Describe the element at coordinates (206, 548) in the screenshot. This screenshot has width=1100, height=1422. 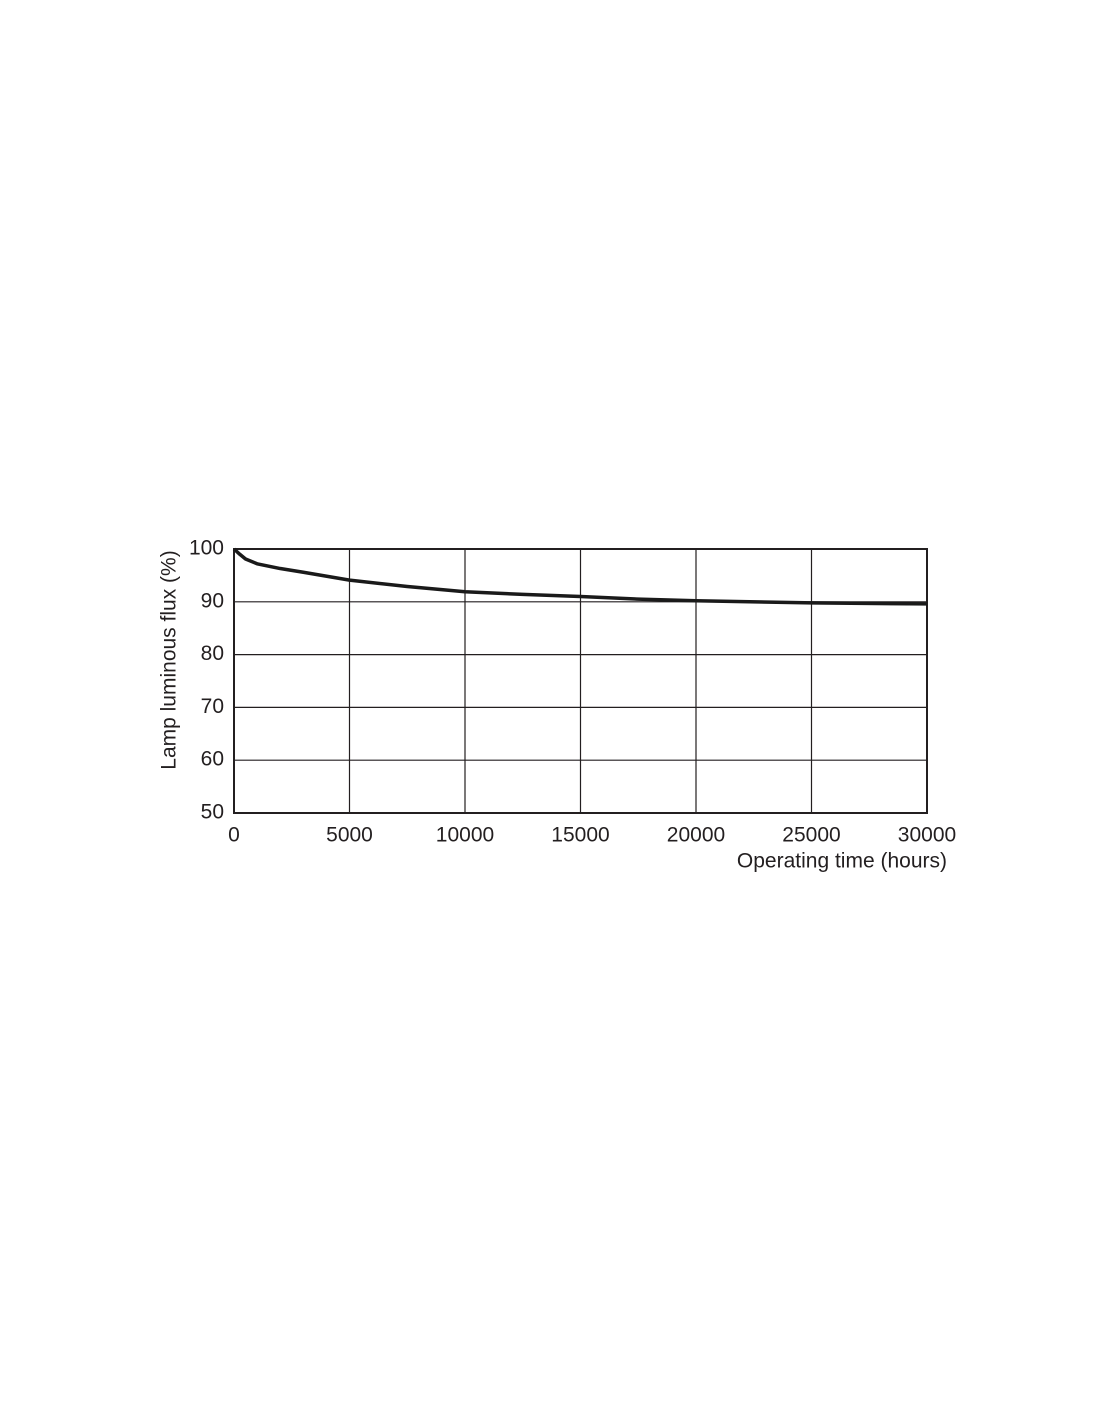
I see `y-tick-label: 100` at that location.